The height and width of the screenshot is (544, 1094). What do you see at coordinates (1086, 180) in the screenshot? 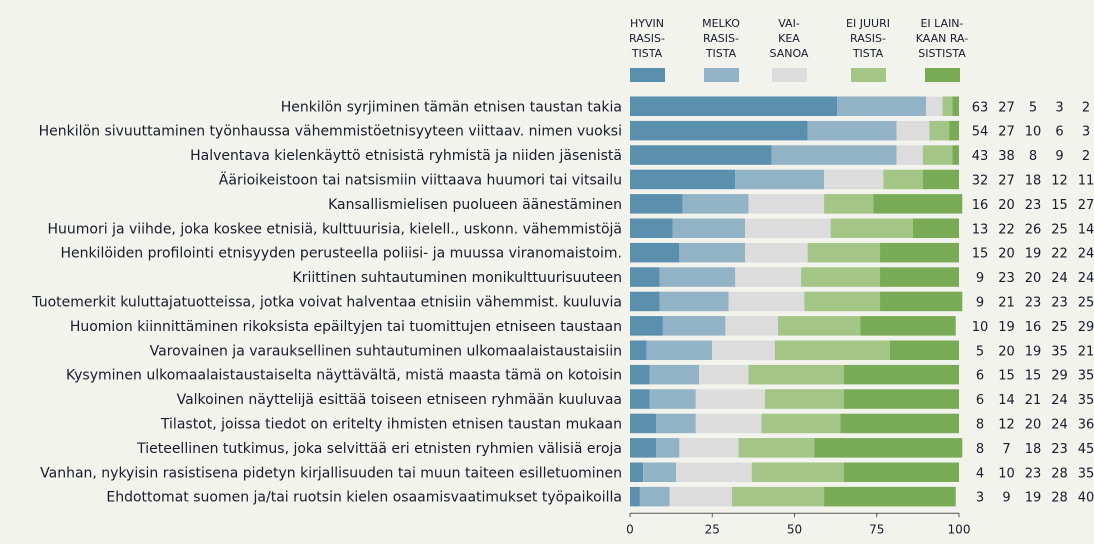
I see `data-label: 11` at bounding box center [1086, 180].